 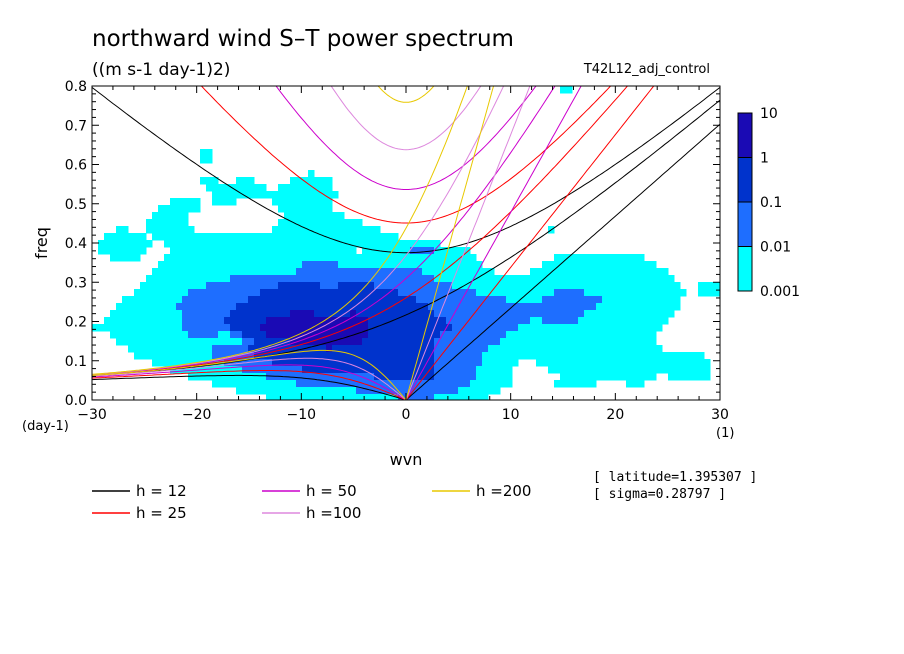 What do you see at coordinates (615, 415) in the screenshot?
I see `x-tick-label: 20` at bounding box center [615, 415].